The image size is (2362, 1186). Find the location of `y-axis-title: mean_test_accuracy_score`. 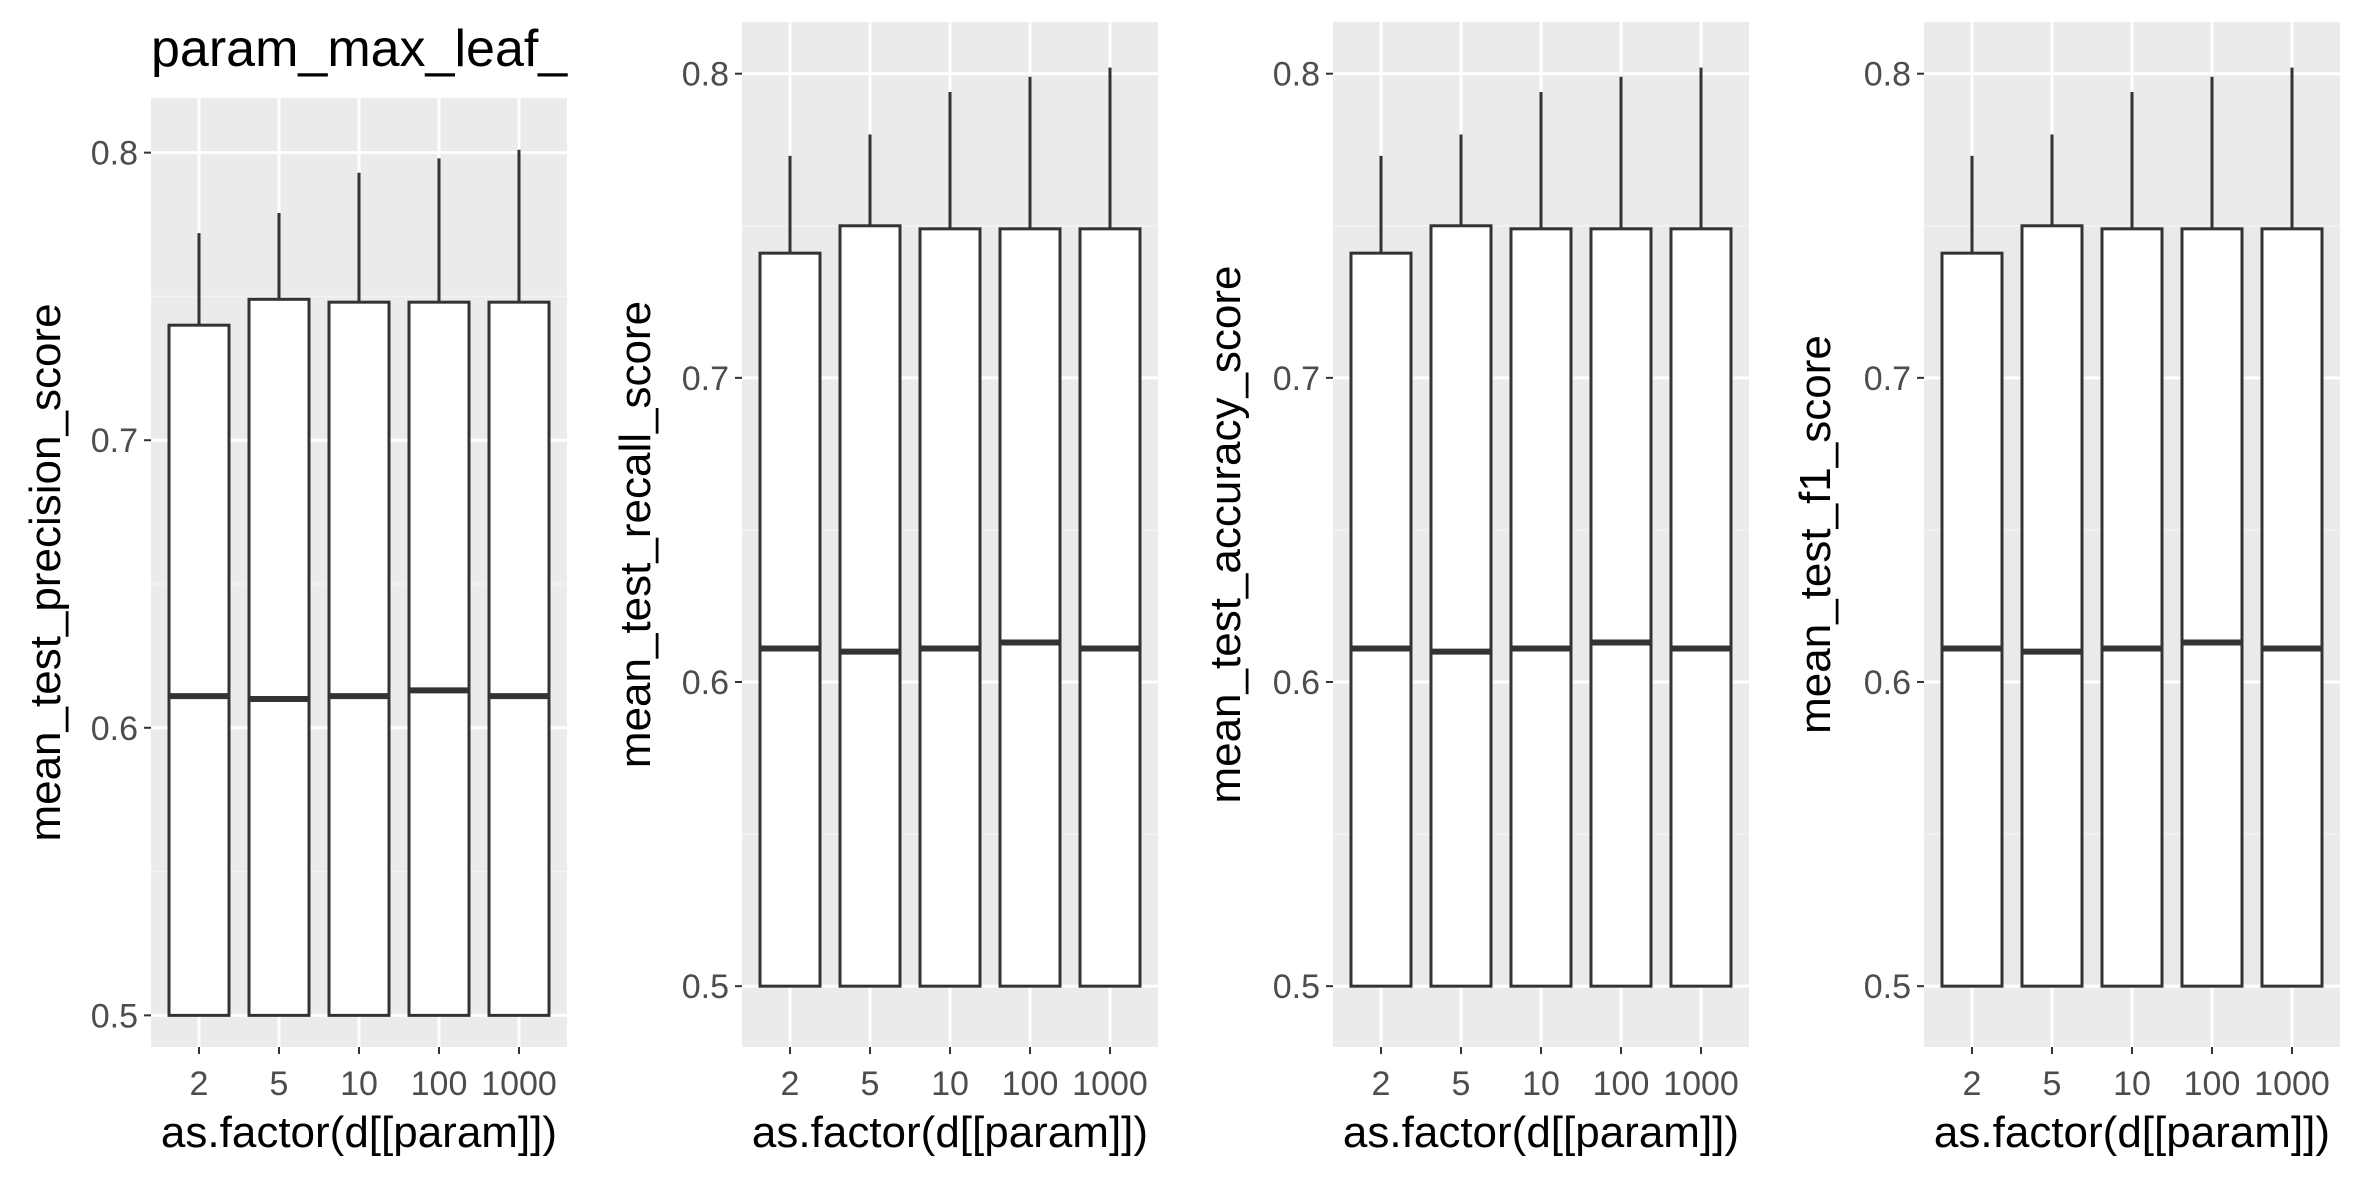

y-axis-title: mean_test_accuracy_score is located at coordinates (1225, 534).